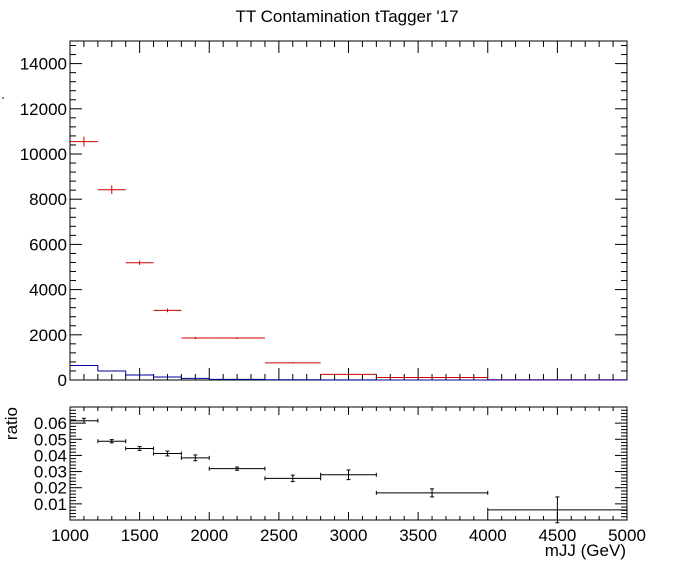  I want to click on y-tick-label: 0.05, so click(50, 439).